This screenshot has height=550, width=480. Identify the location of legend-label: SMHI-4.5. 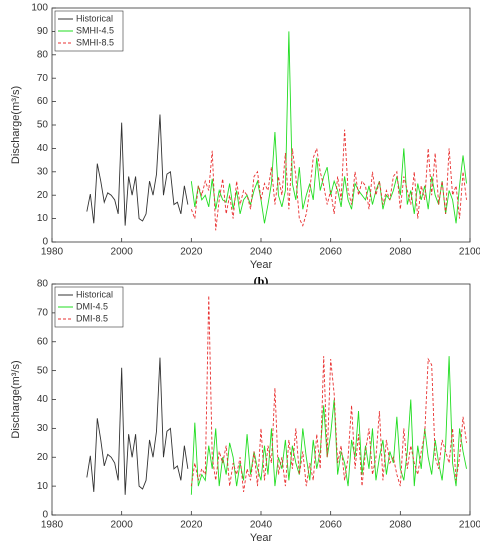
(95, 30).